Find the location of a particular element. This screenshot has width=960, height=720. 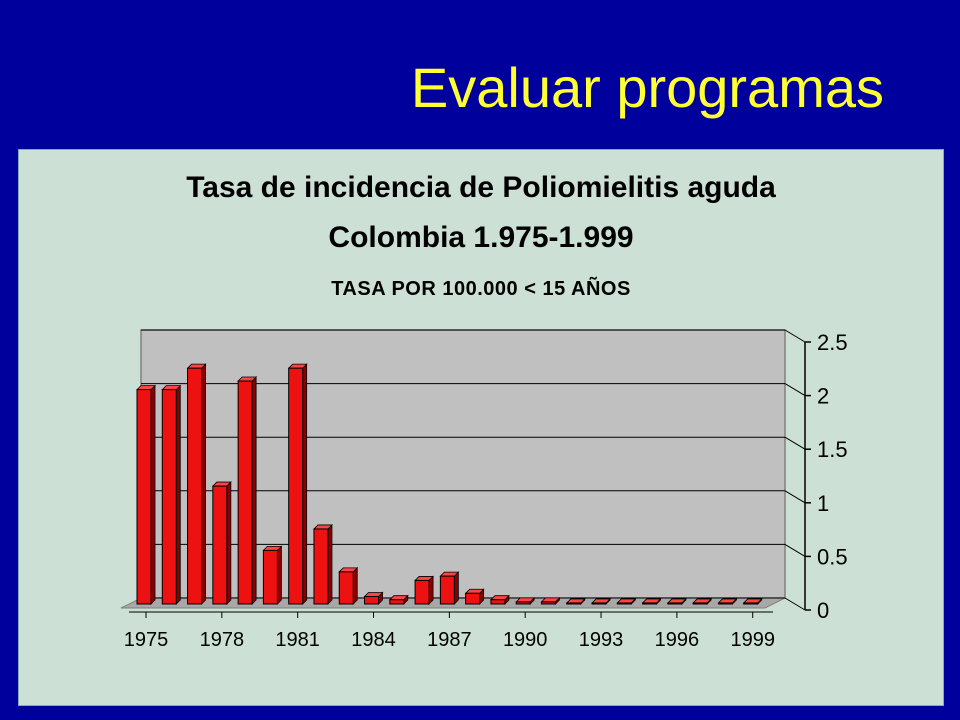

x-tick-label: 1981 is located at coordinates (297, 640).